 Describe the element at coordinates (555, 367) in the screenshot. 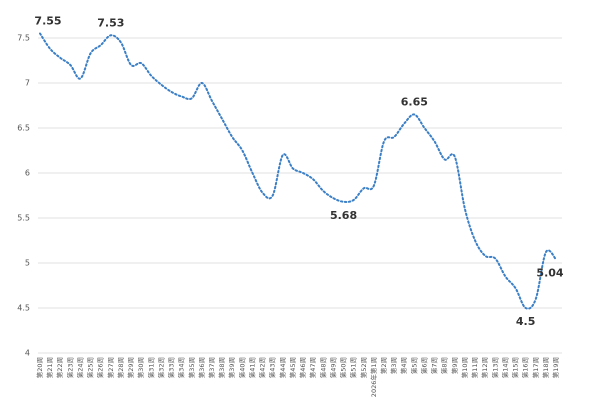

I see `x-tick-label: 第19周` at that location.